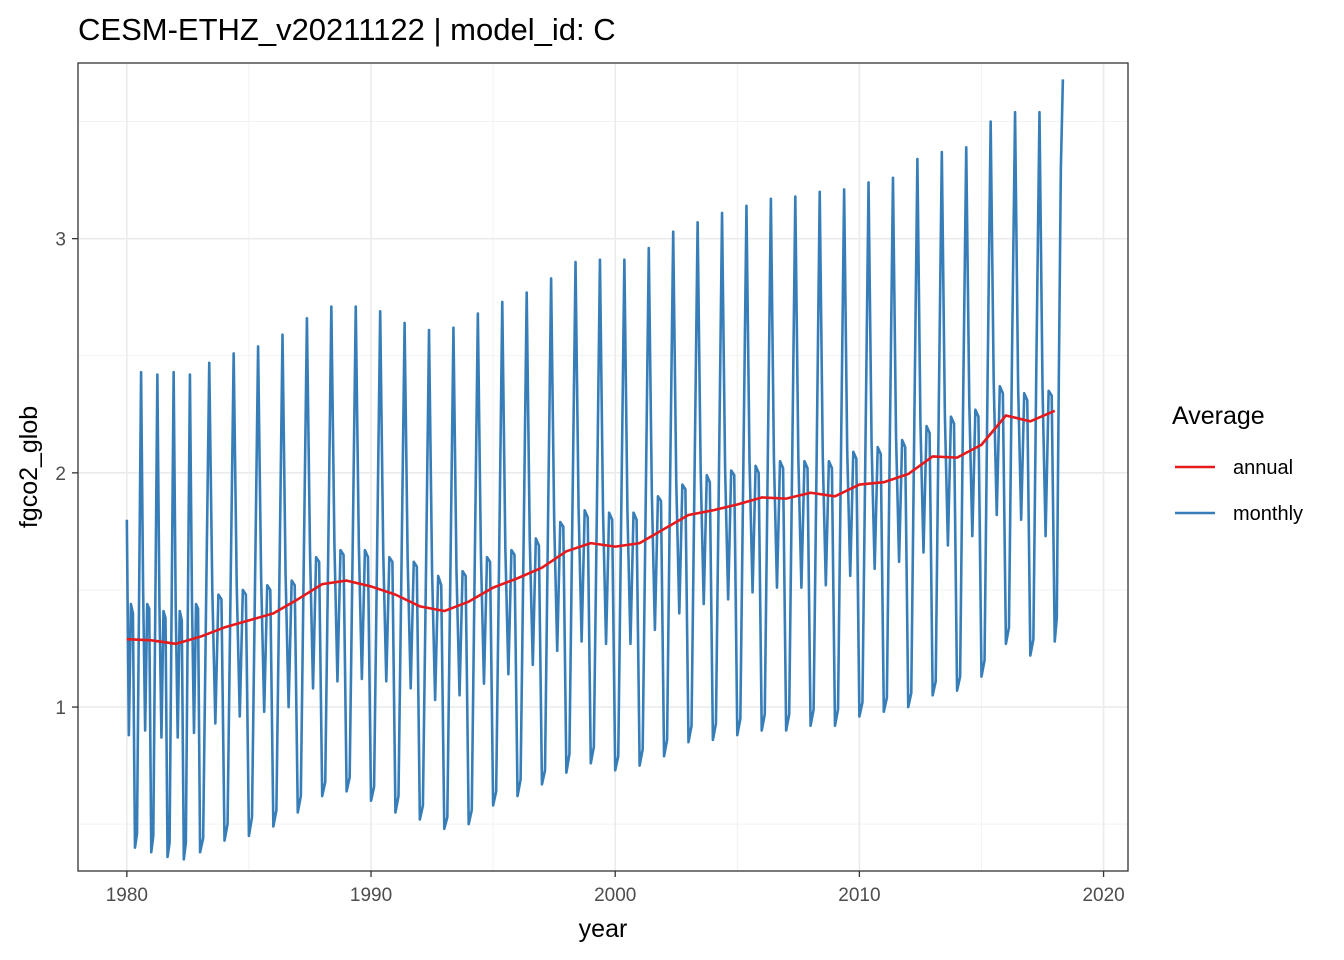  I want to click on legend-label-annual: annual, so click(1263, 468).